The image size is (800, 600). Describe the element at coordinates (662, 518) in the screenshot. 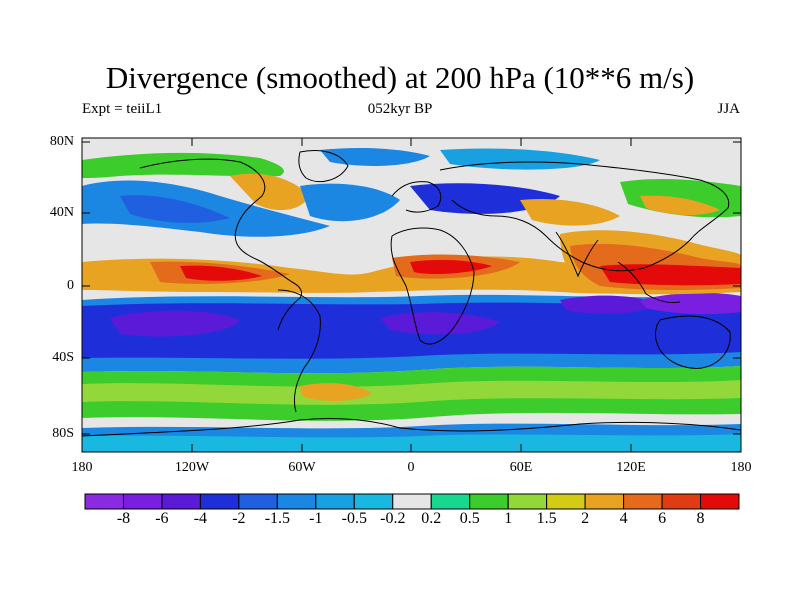

I see `colorbar-level-label: 6` at that location.